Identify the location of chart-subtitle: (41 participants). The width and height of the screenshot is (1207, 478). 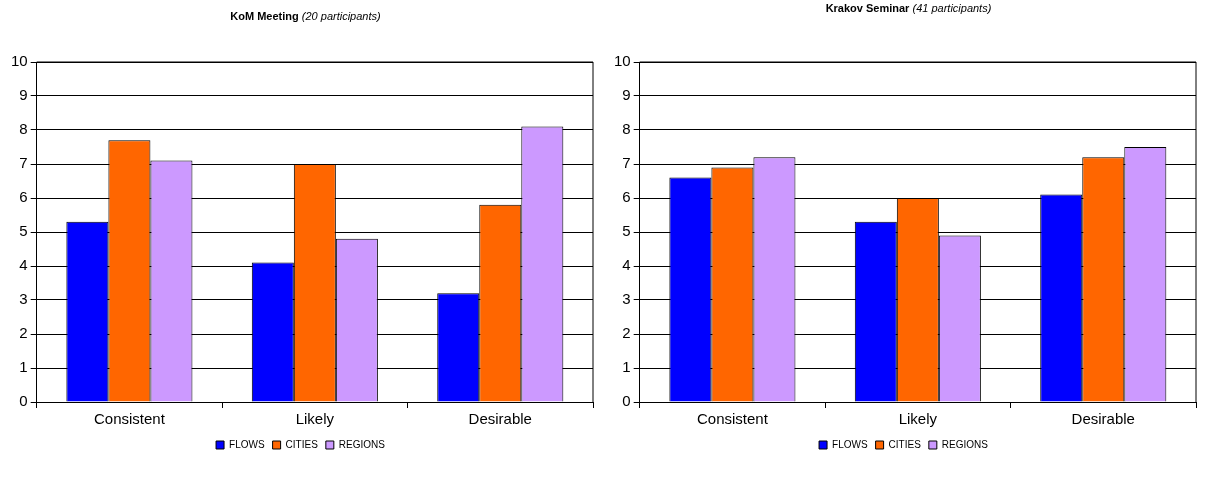
(952, 8).